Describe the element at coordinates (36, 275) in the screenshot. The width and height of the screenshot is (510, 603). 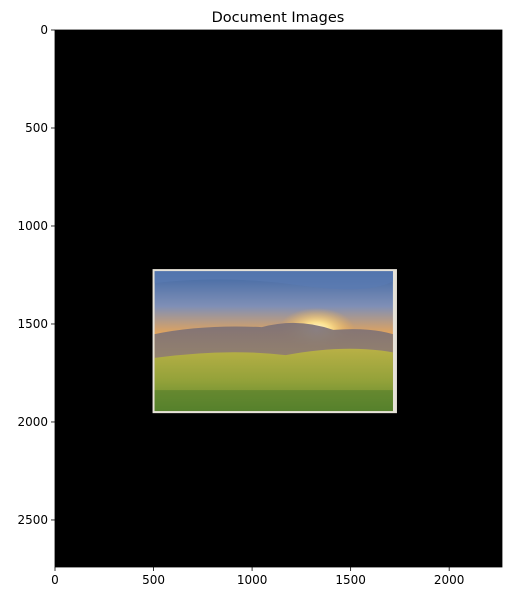
I see `y-axis: 0 500 1000 1500 2000 2500` at that location.